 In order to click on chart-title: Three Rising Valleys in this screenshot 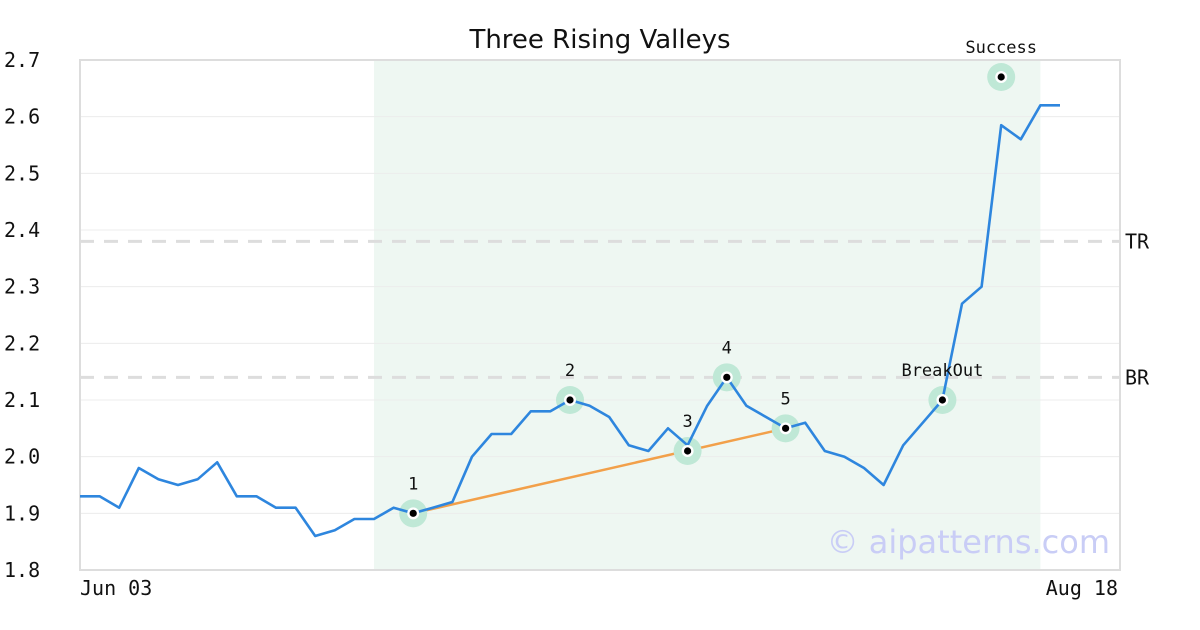, I will do `click(599, 40)`.